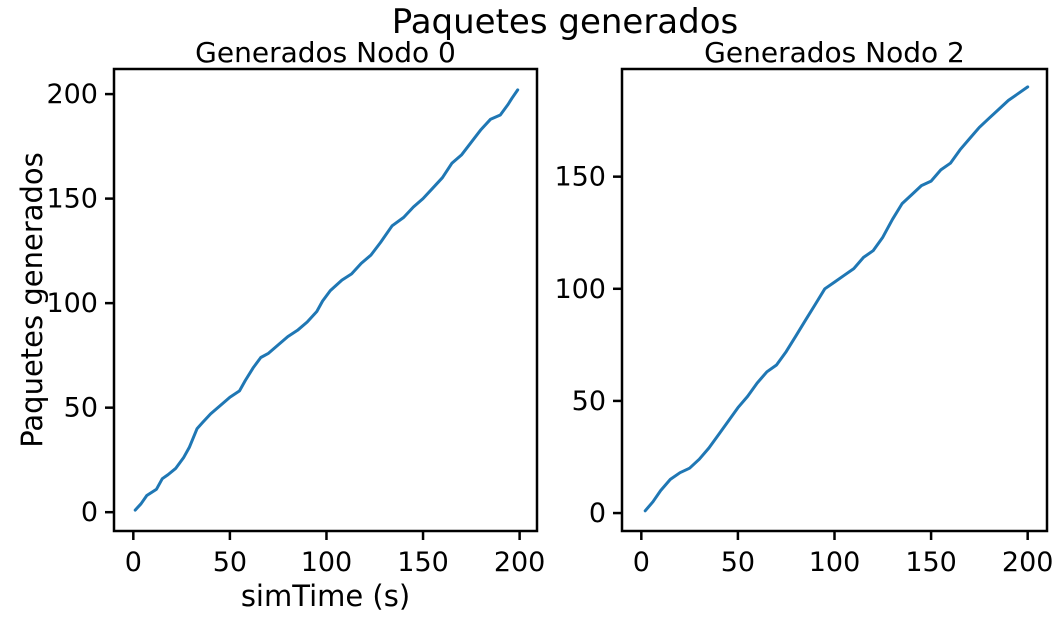 The image size is (1062, 625). Describe the element at coordinates (641, 562) in the screenshot. I see `x-tick-label-1-0: 0` at that location.